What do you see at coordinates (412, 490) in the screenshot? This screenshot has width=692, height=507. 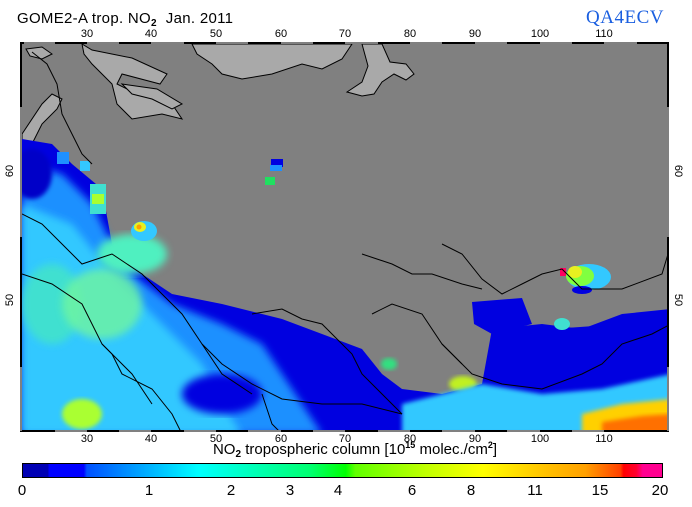 I see `colorbar-tick: 6` at bounding box center [412, 490].